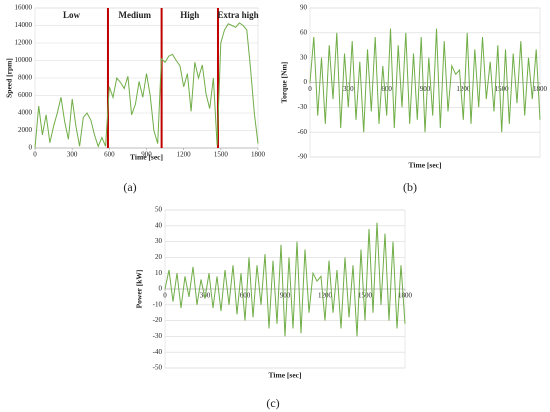 The width and height of the screenshot is (550, 412). I want to click on y-tick-label: 16000, so click(24, 8).